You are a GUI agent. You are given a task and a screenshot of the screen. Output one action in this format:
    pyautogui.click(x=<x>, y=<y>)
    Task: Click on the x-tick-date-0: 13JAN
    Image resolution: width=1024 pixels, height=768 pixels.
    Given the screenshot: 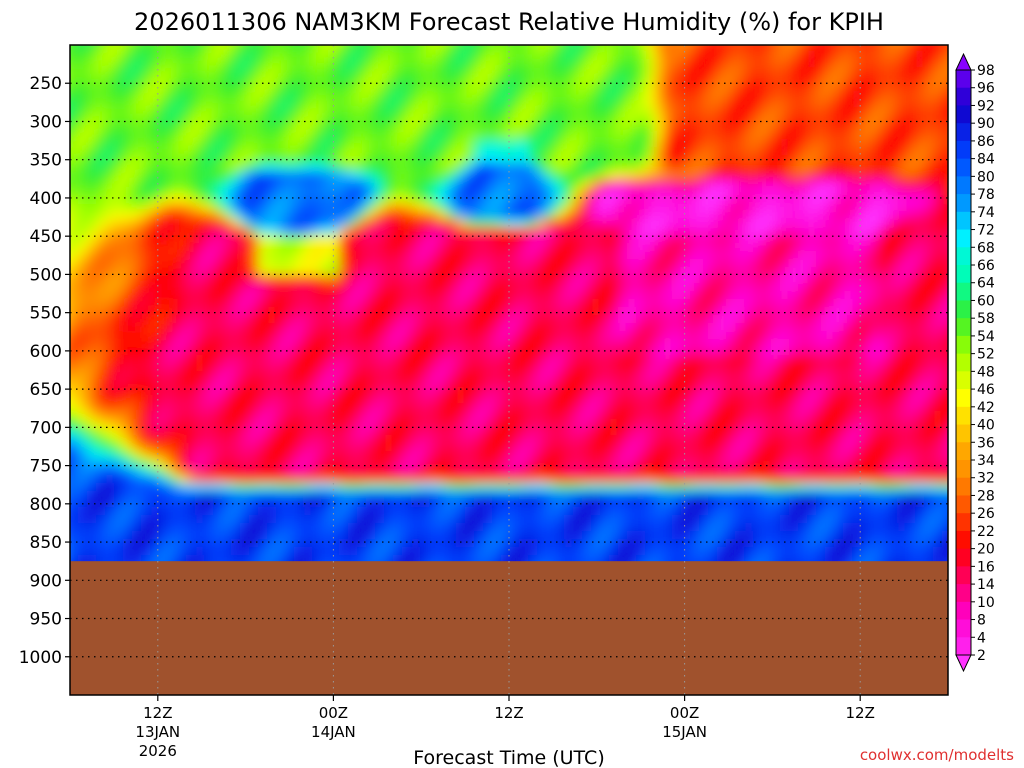 What is the action you would take?
    pyautogui.click(x=157, y=732)
    